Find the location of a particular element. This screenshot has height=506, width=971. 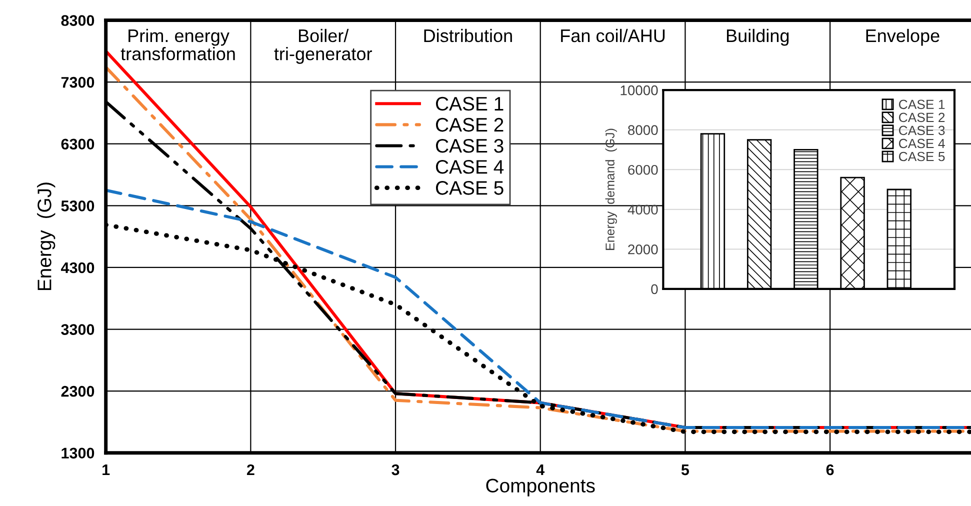

y-tick-label: 5300 is located at coordinates (77, 206).